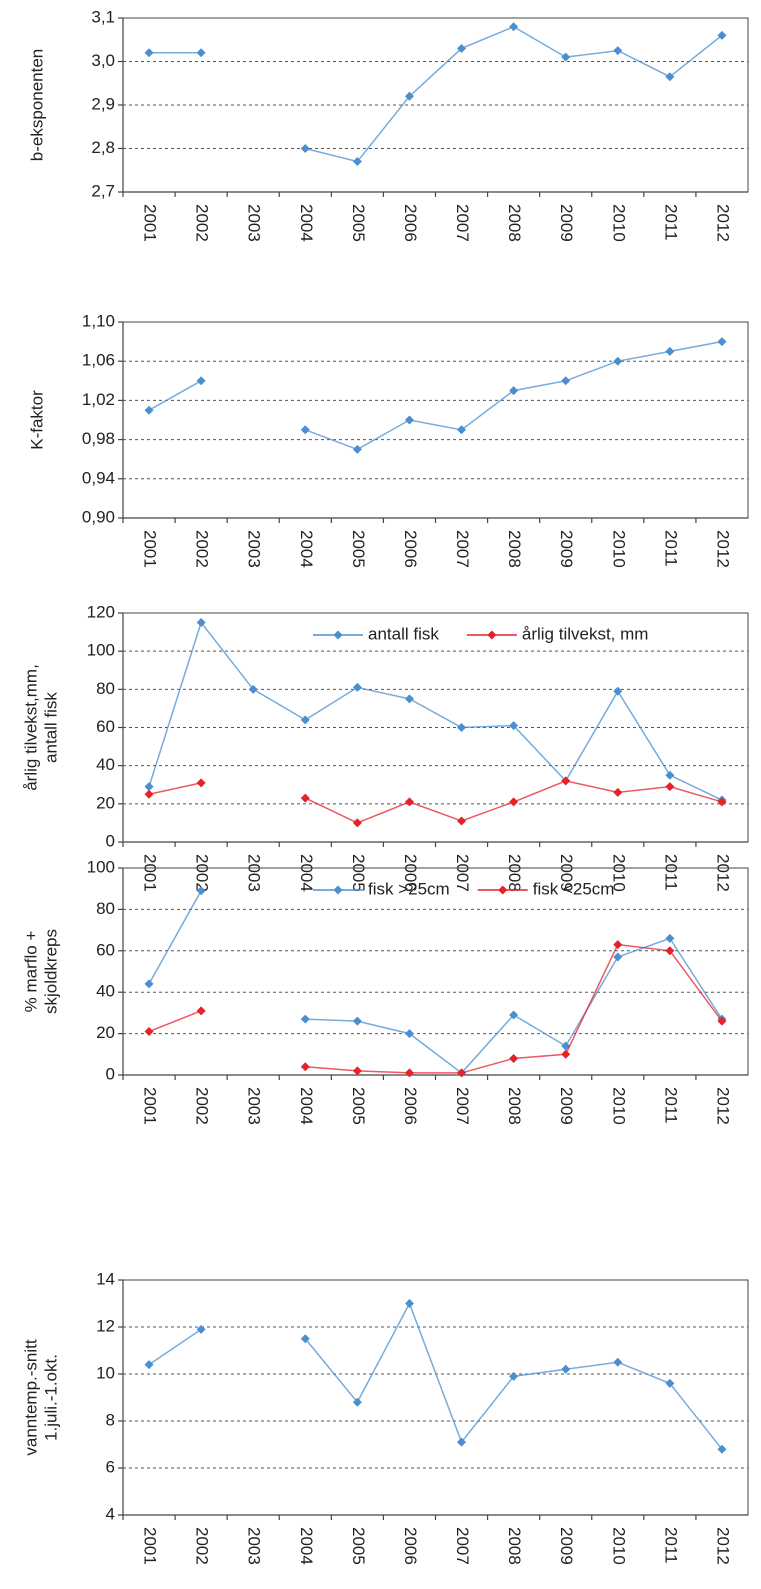 This screenshot has height=1589, width=761. What do you see at coordinates (103, 147) in the screenshot?
I see `y-tick-label: 2,8` at bounding box center [103, 147].